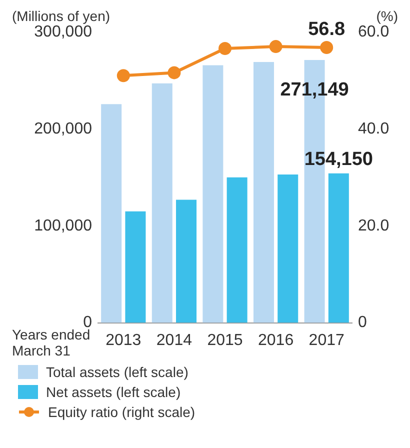  Describe the element at coordinates (374, 129) in the screenshot. I see `y2-tick-label: 40.0` at that location.